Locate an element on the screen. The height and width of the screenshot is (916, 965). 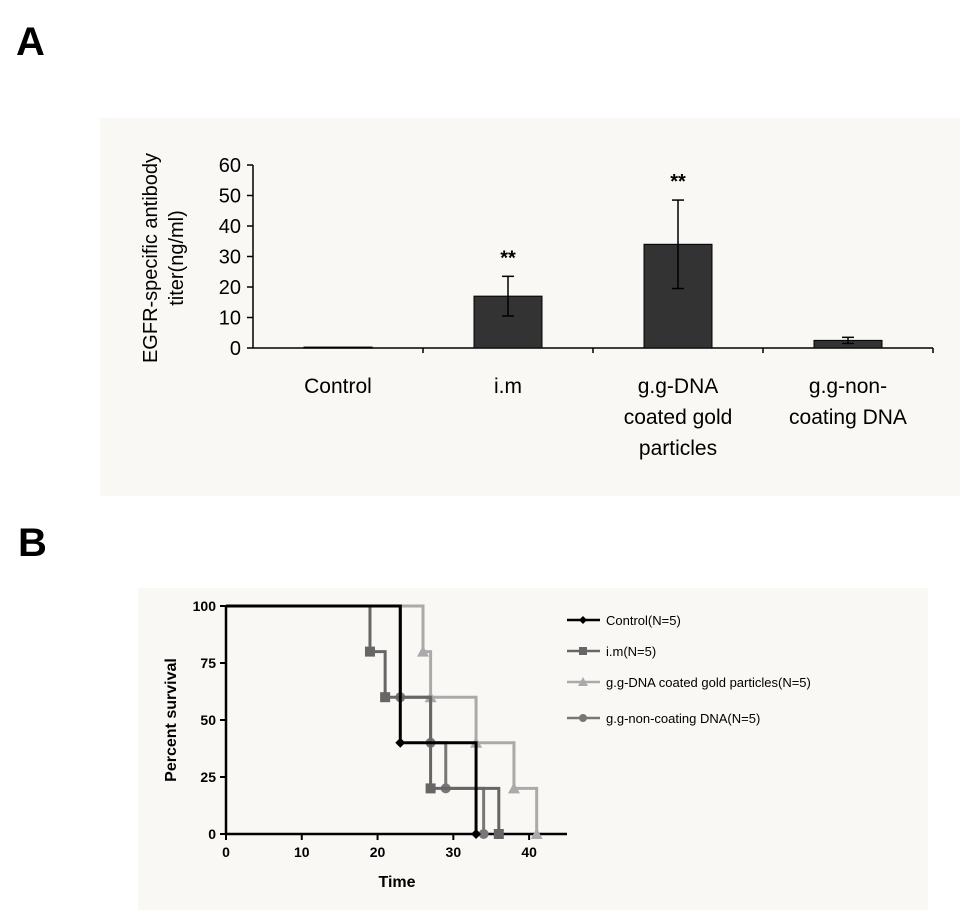
panel-b-label: B is located at coordinates (32, 543).